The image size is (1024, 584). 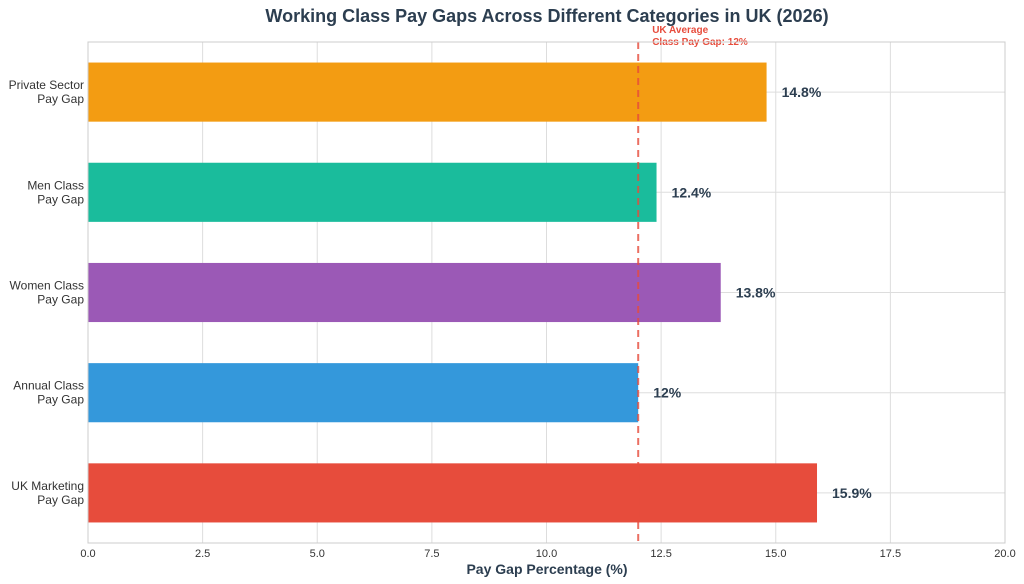 What do you see at coordinates (775, 554) in the screenshot?
I see `x-tick-label: 15.0` at bounding box center [775, 554].